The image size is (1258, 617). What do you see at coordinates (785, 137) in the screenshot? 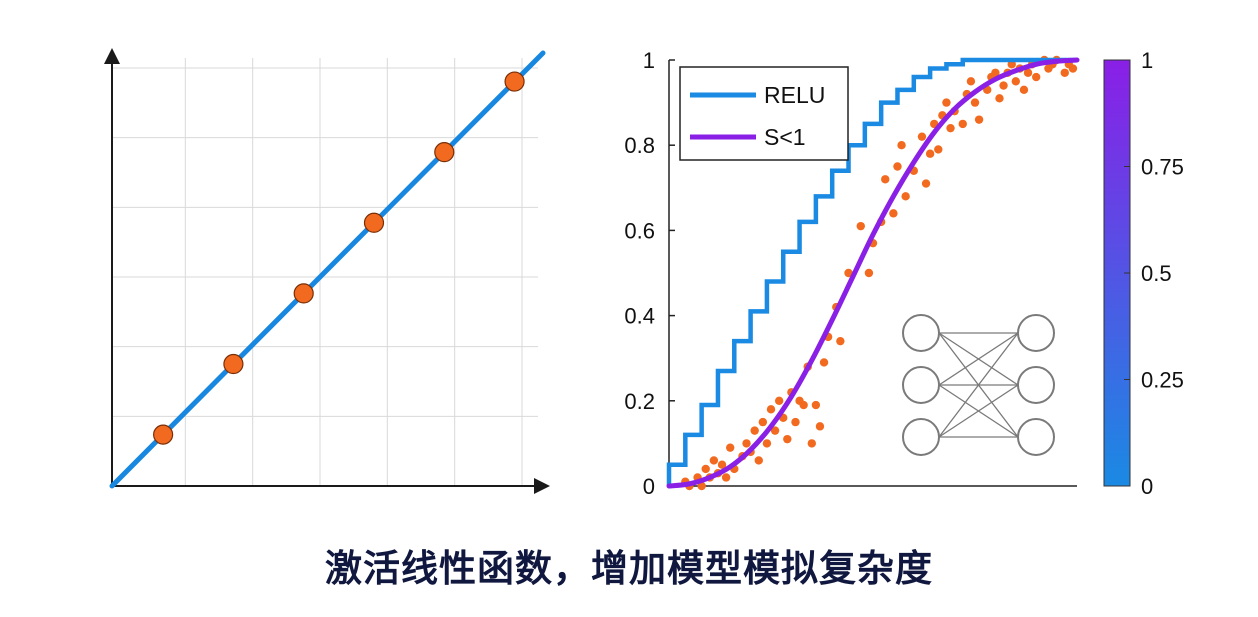
I see `legend-label-sigmoid: S<1` at bounding box center [785, 137].